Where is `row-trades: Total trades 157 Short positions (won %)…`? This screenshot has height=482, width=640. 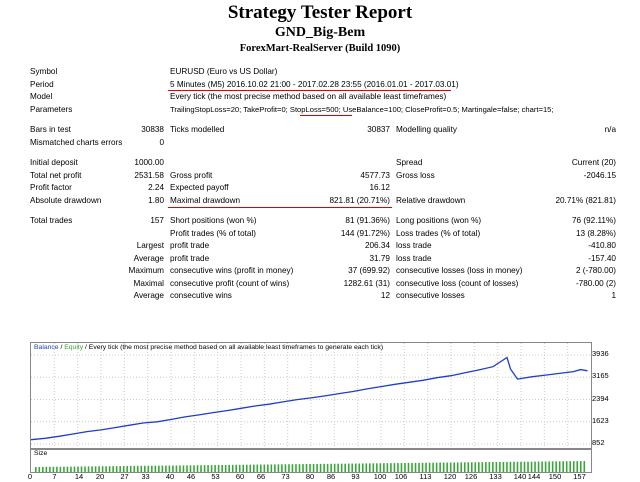 row-trades: Total trades 157 Short positions (won %)… is located at coordinates (320, 221).